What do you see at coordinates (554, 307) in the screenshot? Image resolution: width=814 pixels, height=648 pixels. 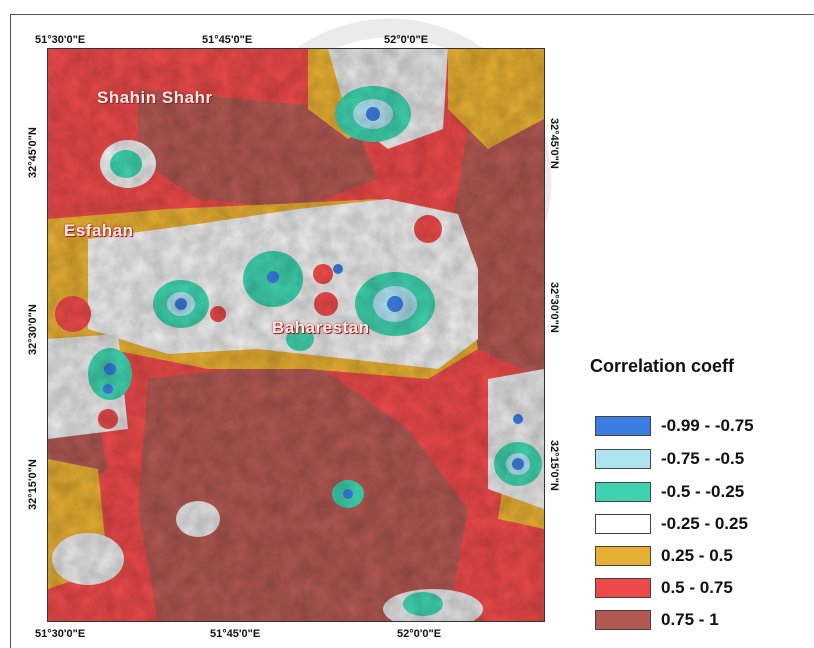 I see `coord-right-2: 32°30'0"N` at bounding box center [554, 307].